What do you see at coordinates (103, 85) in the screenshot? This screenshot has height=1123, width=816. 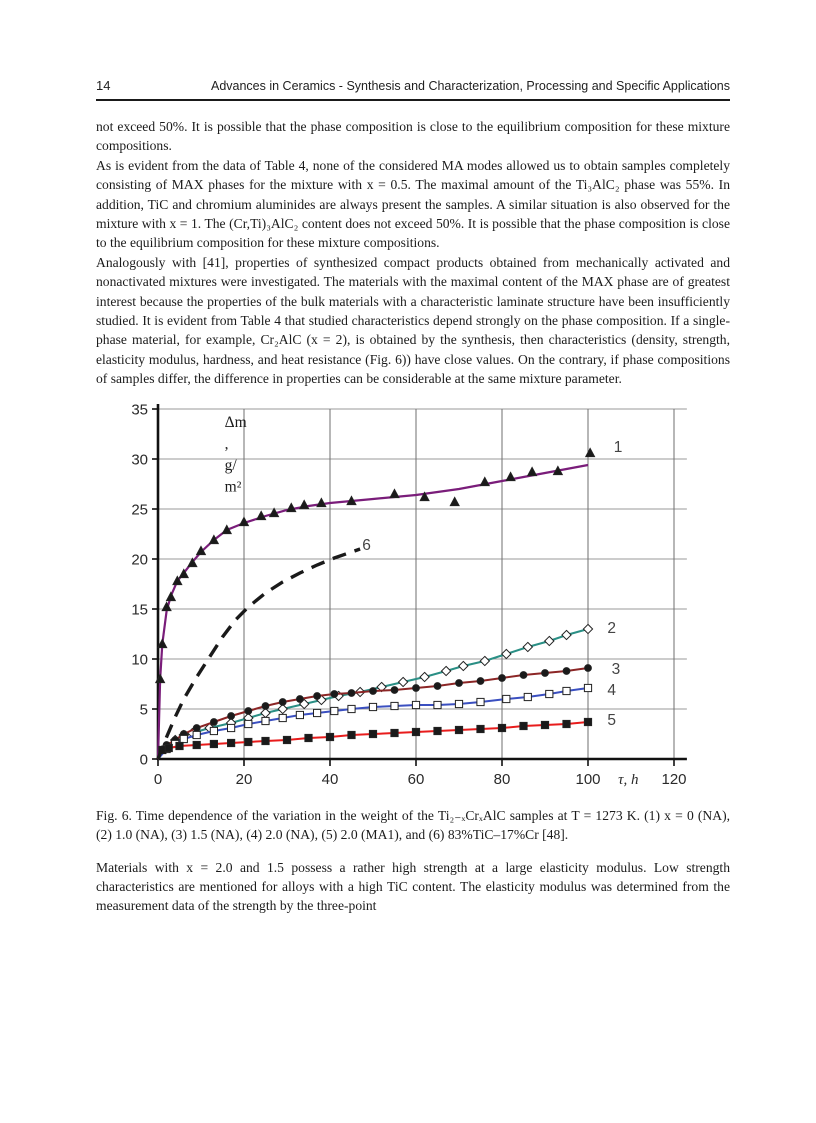 I see `page-number: 14` at bounding box center [103, 85].